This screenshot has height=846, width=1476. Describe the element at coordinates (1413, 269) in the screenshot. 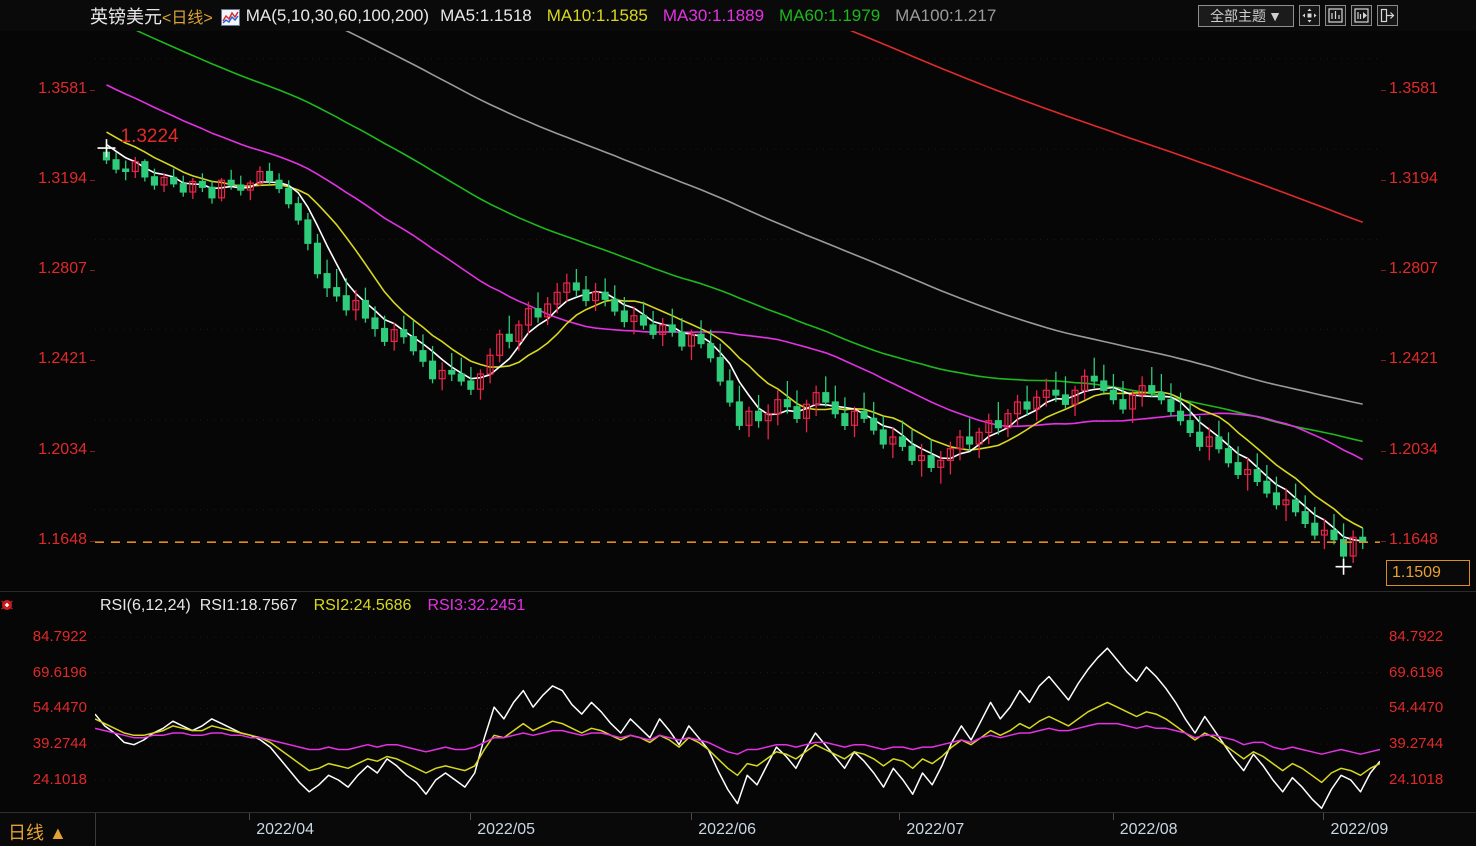

I see `price-axis-tick-right: 1.2807` at that location.